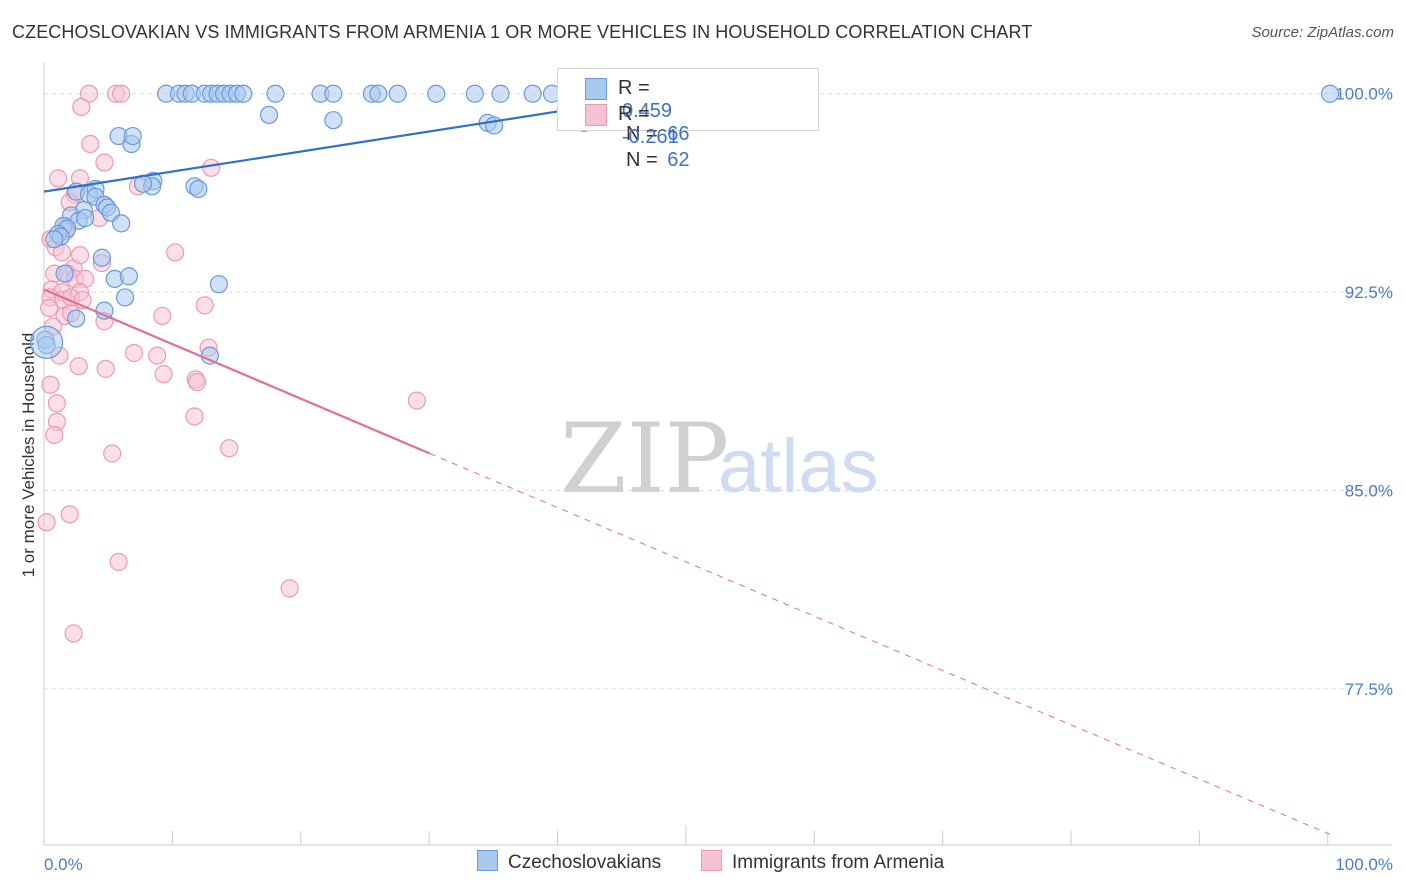 This screenshot has height=892, width=1406. What do you see at coordinates (585, 862) in the screenshot?
I see `bottom-legend-czech-label: Czechoslovakians` at bounding box center [585, 862].